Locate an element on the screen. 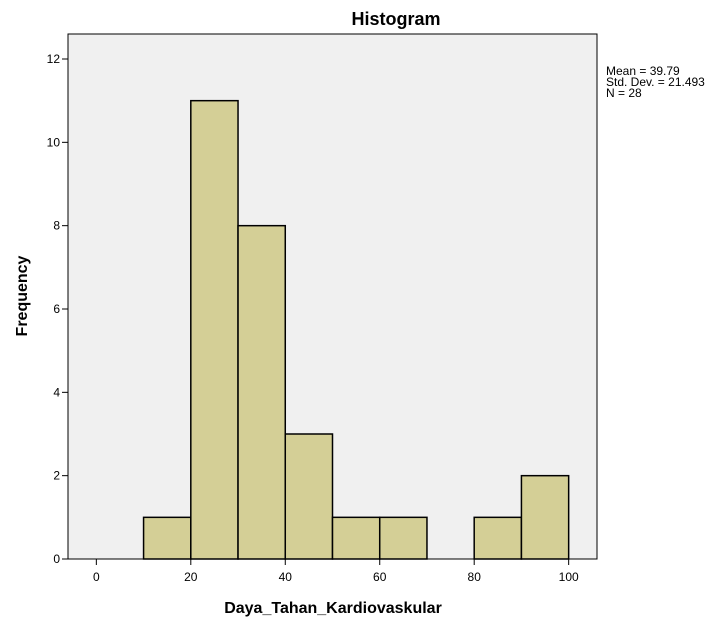 Image resolution: width=724 pixels, height=622 pixels. y-axis-ticks: 0 2 4 6 8 10 12 is located at coordinates (57, 309).